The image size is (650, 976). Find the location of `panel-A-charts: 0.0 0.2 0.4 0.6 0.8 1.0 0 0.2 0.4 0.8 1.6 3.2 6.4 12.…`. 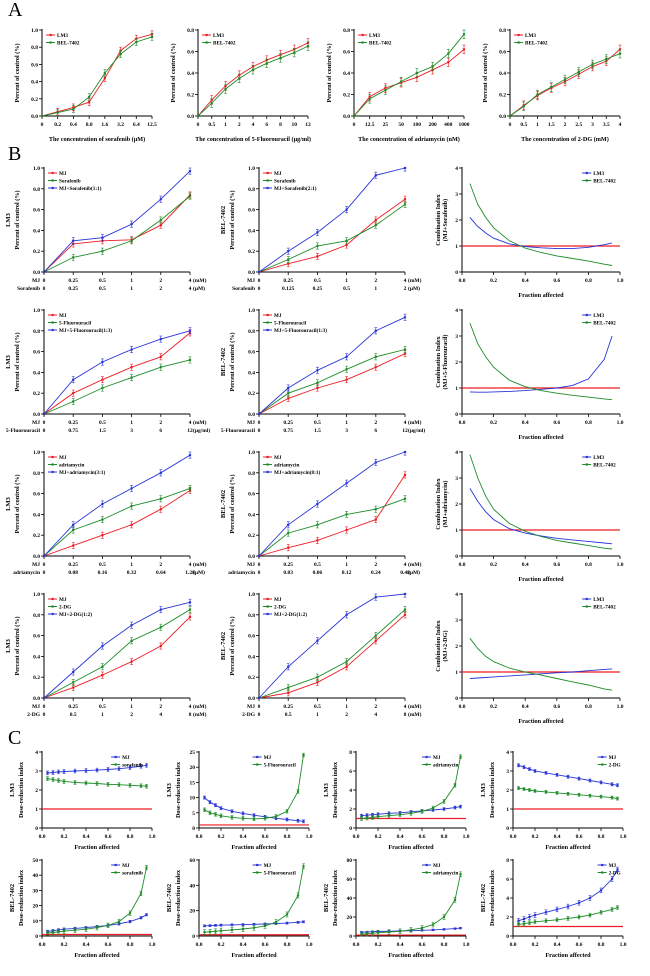

panel-A-charts: 0.0 0.2 0.4 0.6 0.8 1.0 0 0.2 0.4 0.8 1.6 3.2 6.4 12.… is located at coordinates (325, 72).